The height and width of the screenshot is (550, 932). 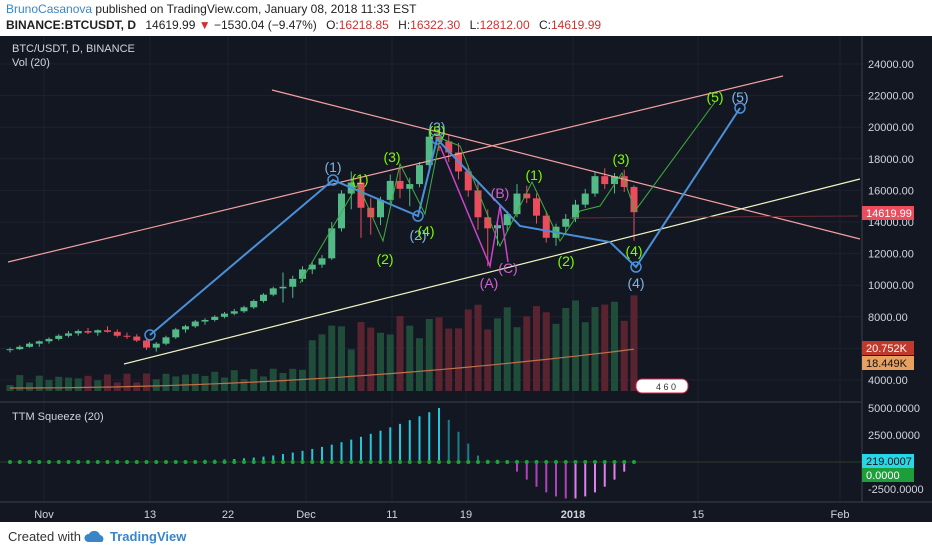 What do you see at coordinates (887, 364) in the screenshot?
I see `volume-ma-tag-text: 18.449K` at bounding box center [887, 364].